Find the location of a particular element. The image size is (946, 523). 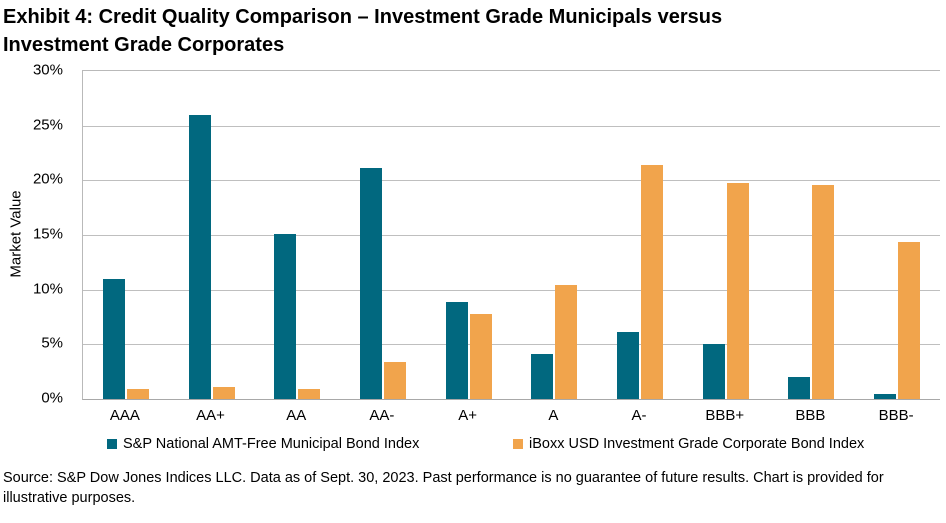

x-axis-tick-labels: AAA AA+ AA AA- A+ A A- BBB+ BBB BBB- is located at coordinates (510, 416).